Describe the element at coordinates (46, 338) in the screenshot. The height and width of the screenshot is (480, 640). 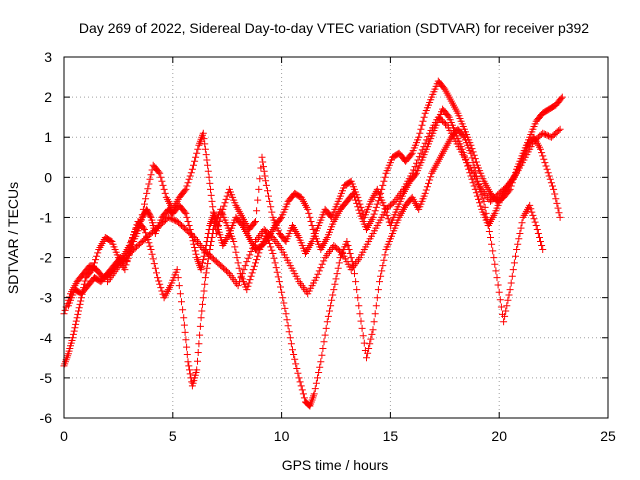
I see `y-tick-label: -4` at that location.